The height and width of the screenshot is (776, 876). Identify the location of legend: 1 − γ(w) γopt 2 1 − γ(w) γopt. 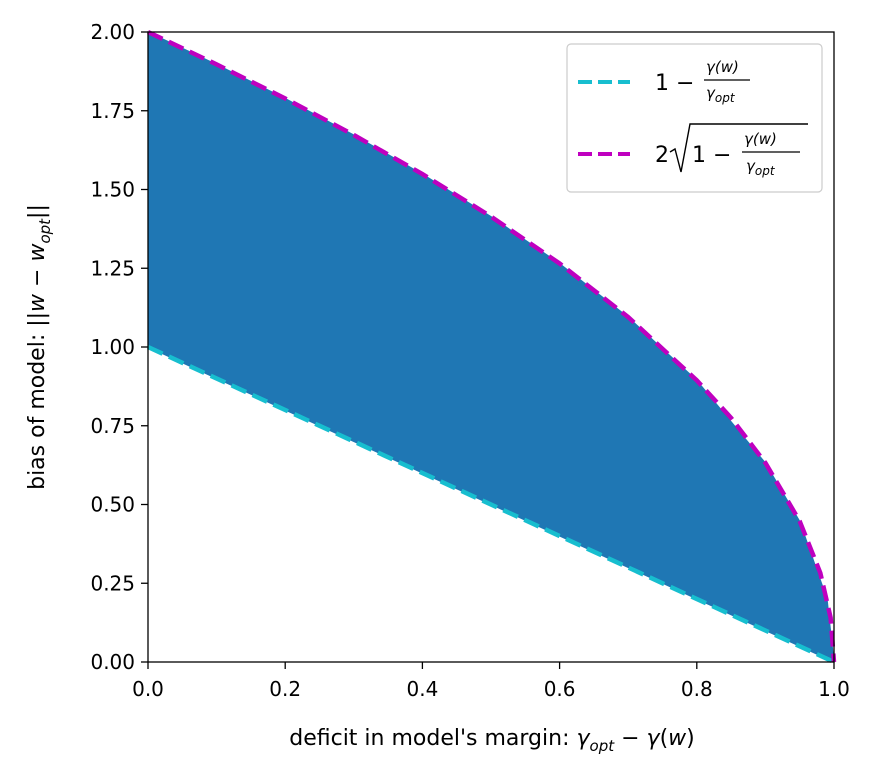
(694, 118).